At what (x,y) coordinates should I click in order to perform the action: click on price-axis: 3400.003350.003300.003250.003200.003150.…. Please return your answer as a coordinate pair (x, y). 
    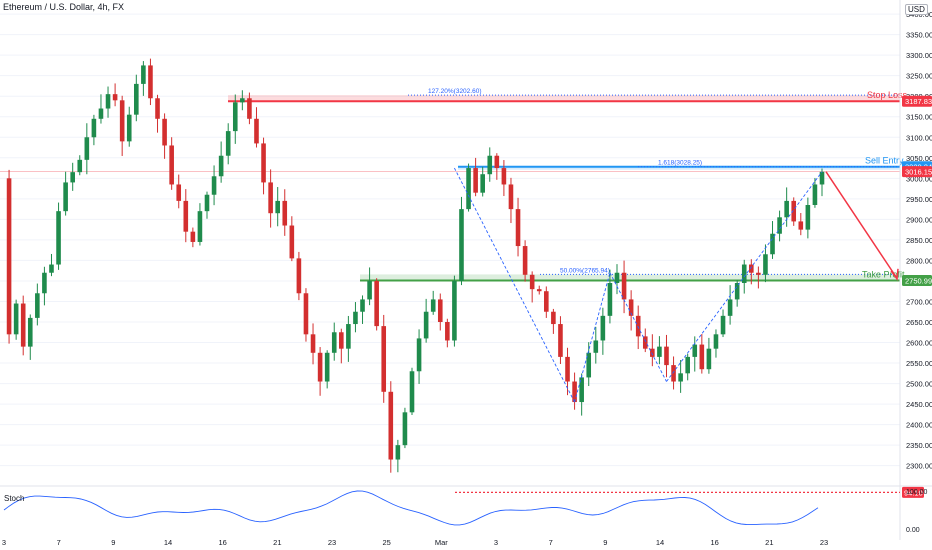
    Looking at the image, I should click on (915, 270).